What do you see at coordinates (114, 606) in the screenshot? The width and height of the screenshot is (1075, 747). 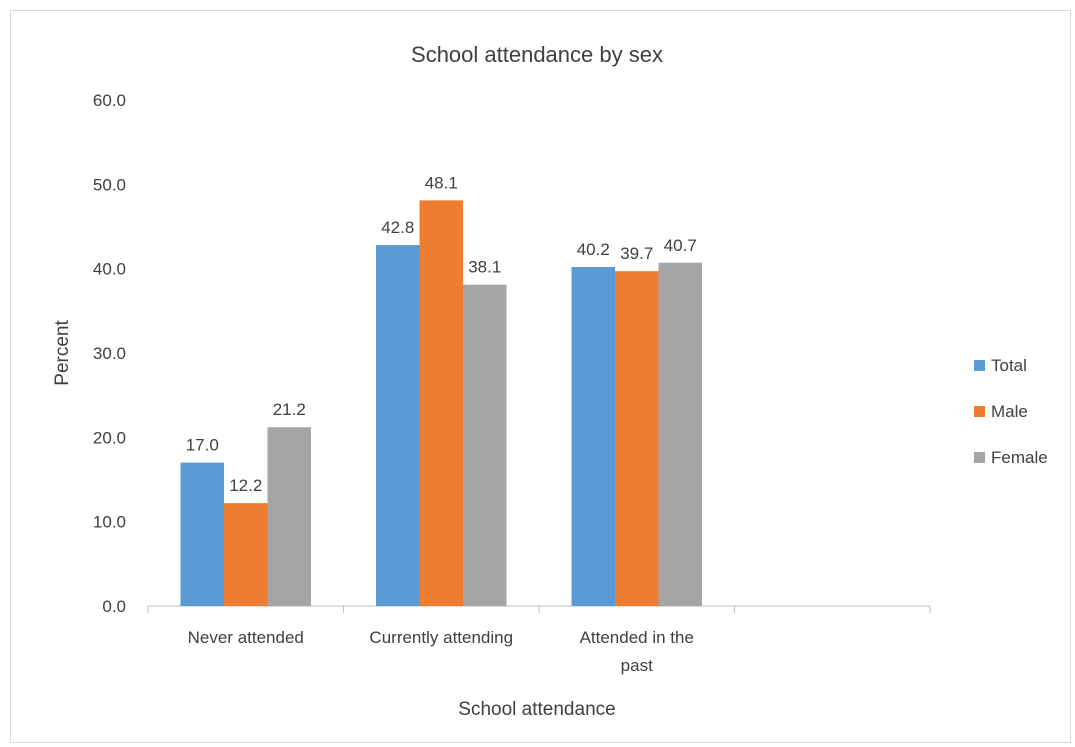 I see `y-tick-label: 0.0` at bounding box center [114, 606].